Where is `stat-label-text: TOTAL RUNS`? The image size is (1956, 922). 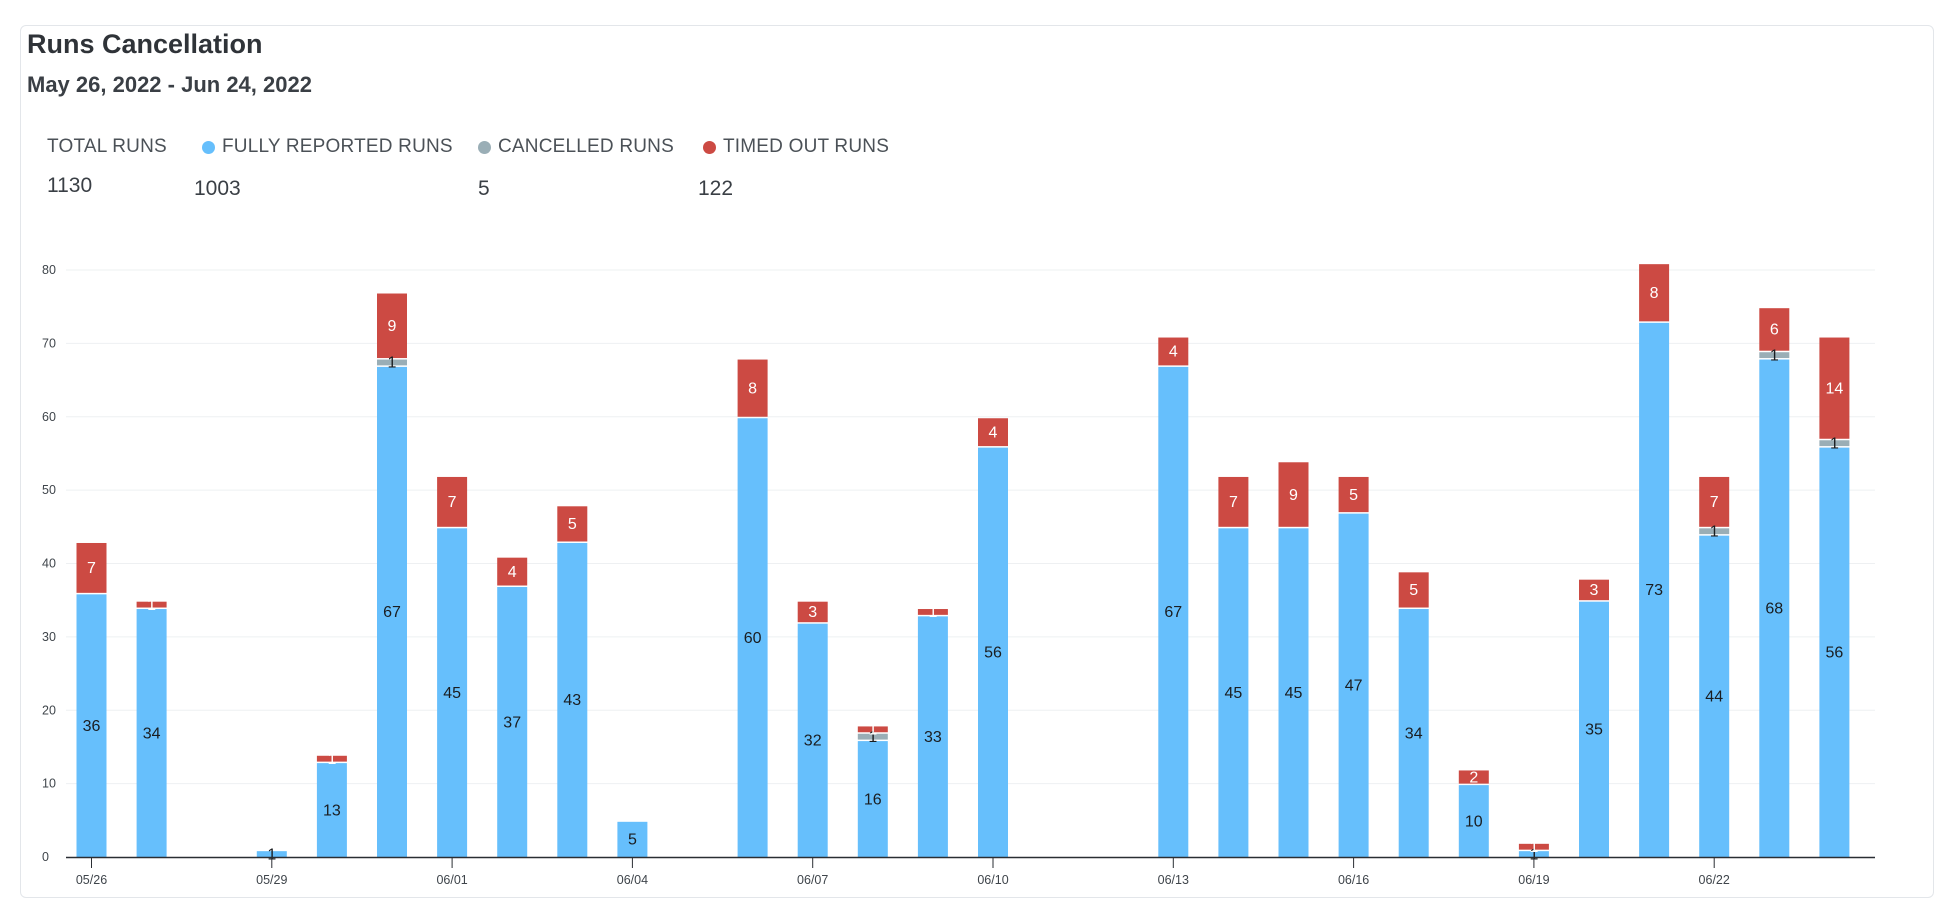 stat-label-text: TOTAL RUNS is located at coordinates (107, 146).